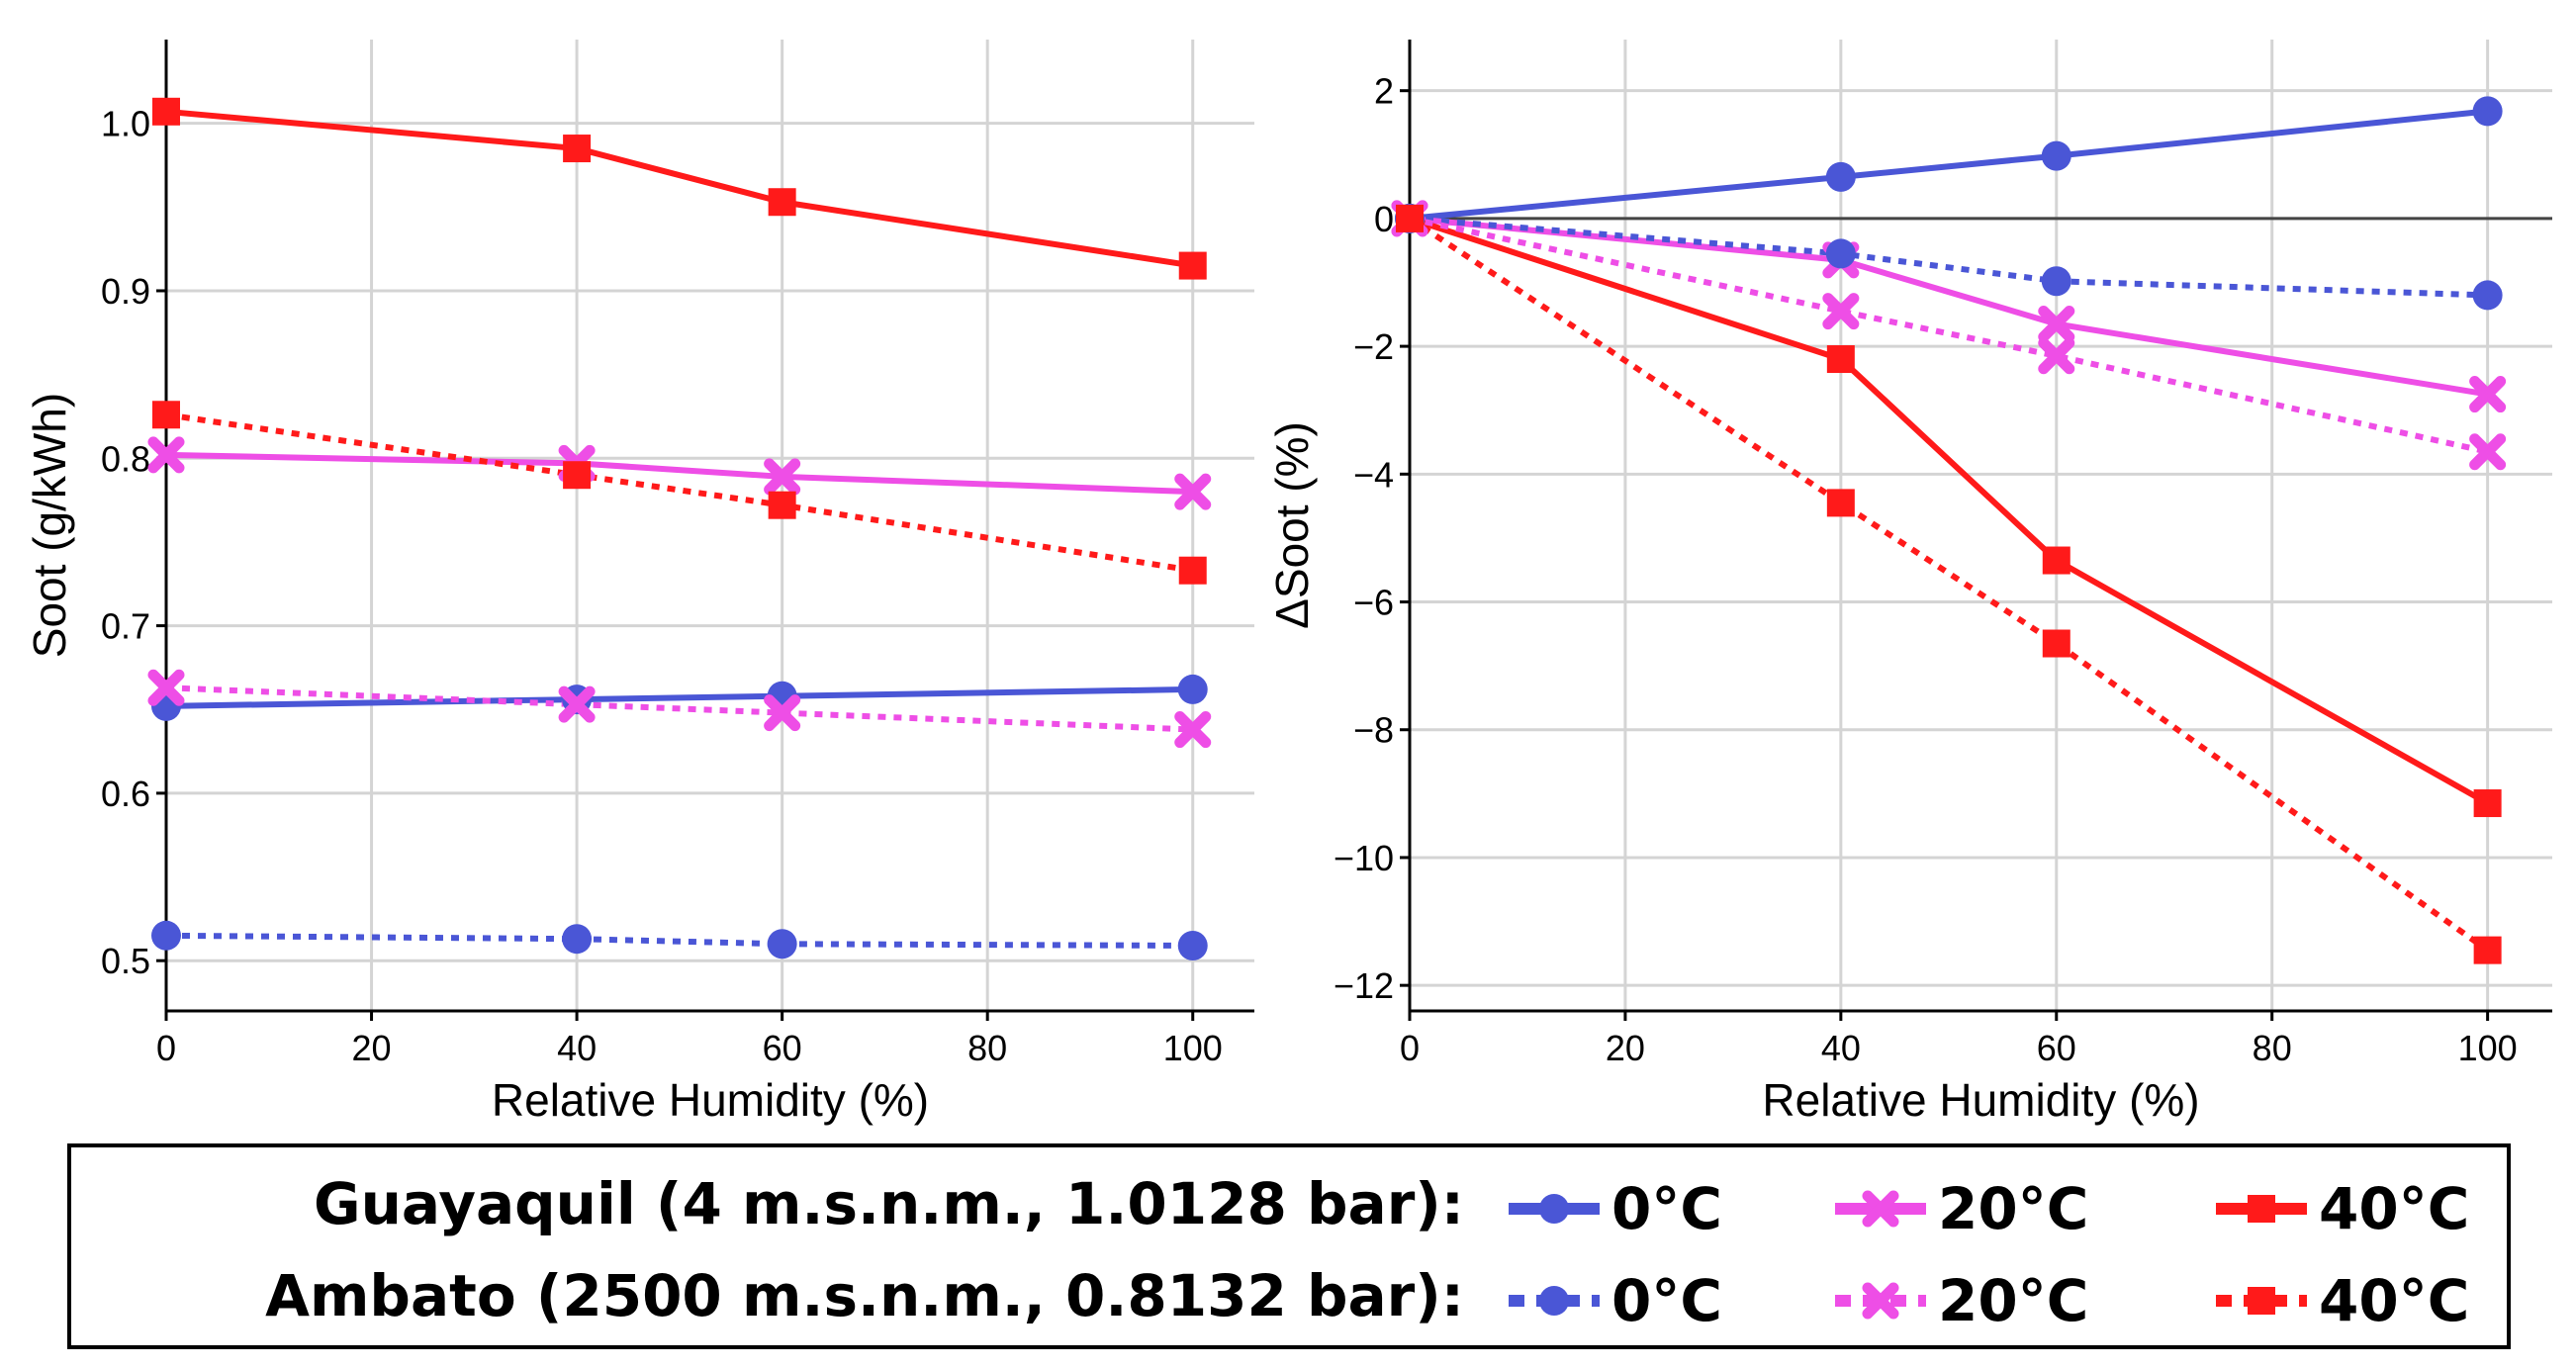  I want to click on delta-soot-series-1-point-3-stroke-b, so click(2488, 395).